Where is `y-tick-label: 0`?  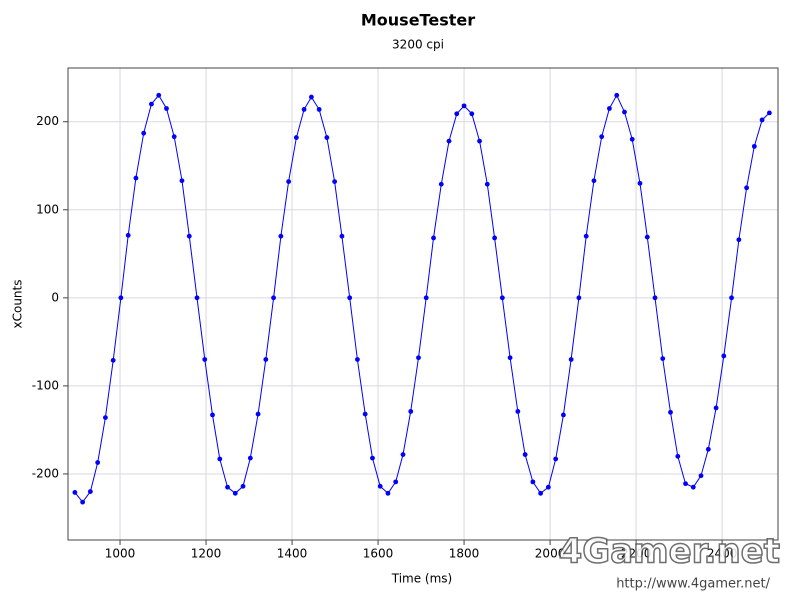
y-tick-label: 0 is located at coordinates (55, 297).